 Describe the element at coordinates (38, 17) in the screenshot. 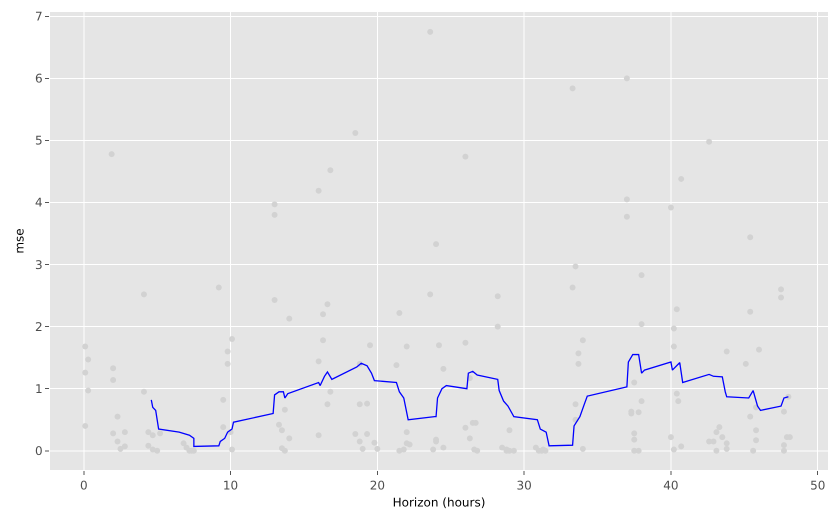

I see `y-tick-label: 7` at that location.